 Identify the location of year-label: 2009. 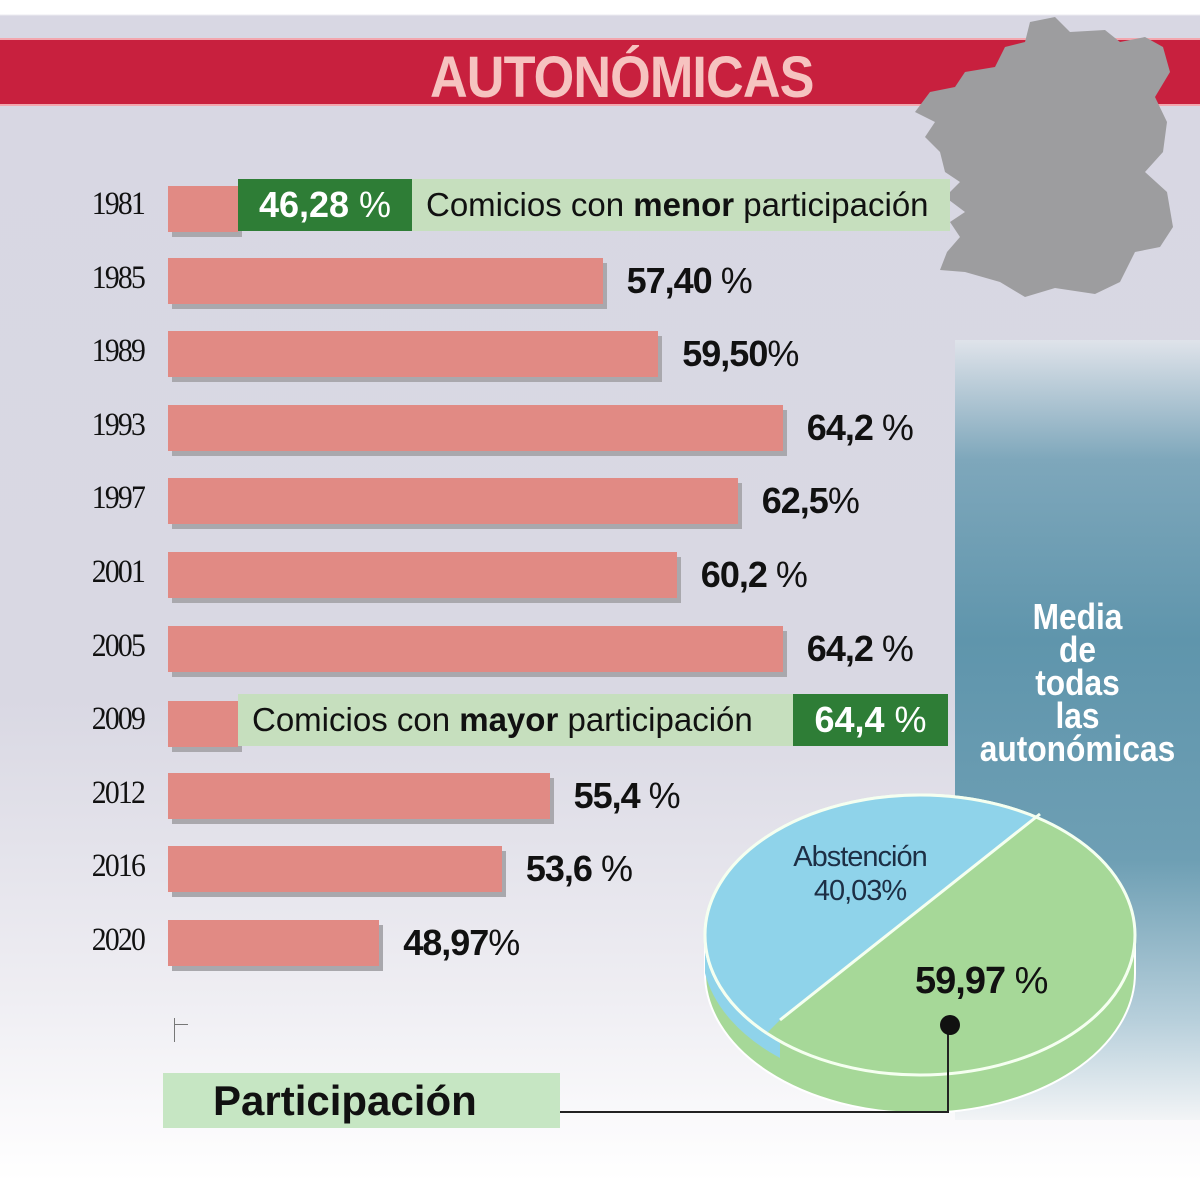
(118, 719).